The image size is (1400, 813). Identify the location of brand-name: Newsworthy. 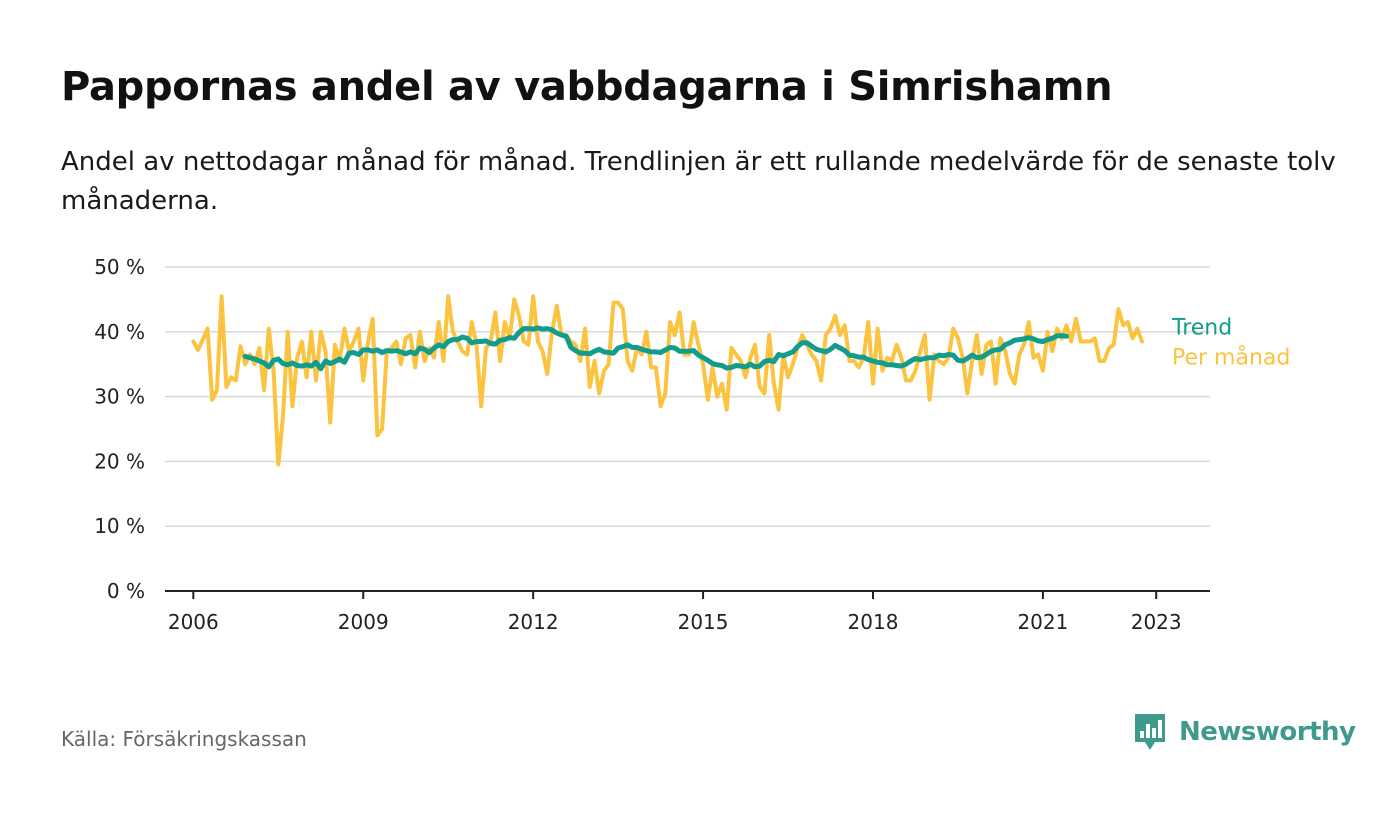
(1267, 732).